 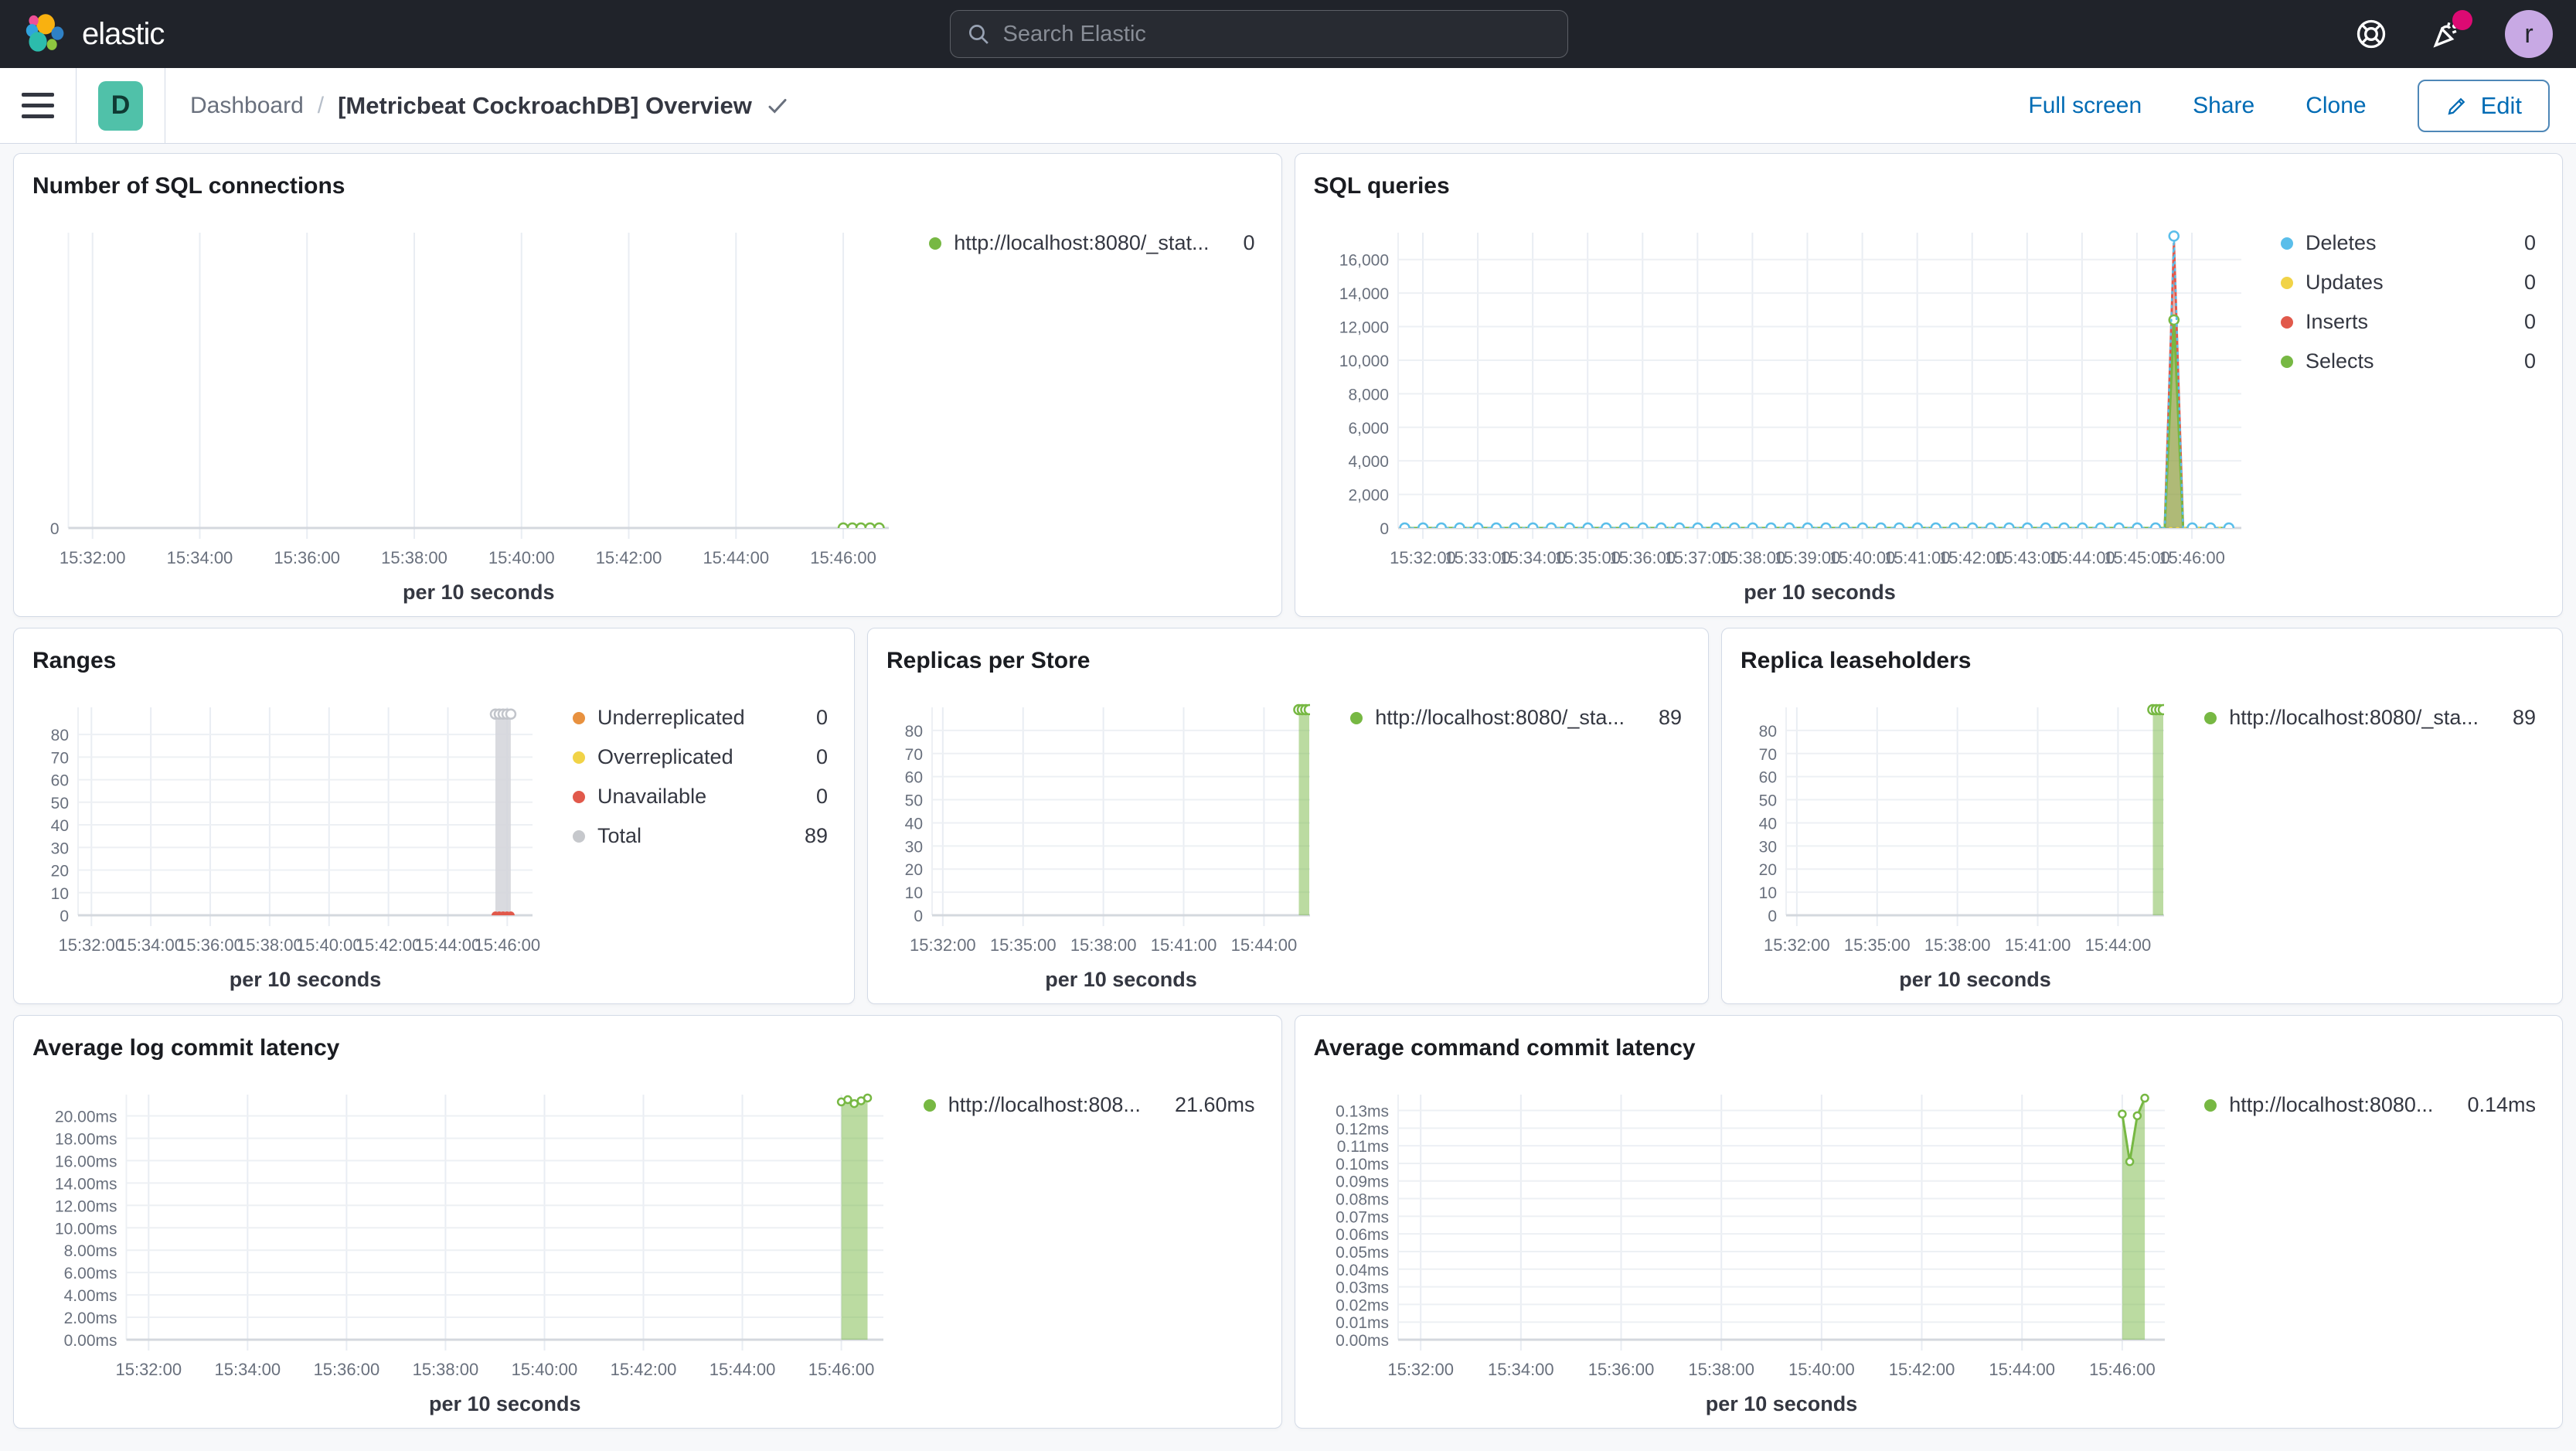 What do you see at coordinates (2408, 322) in the screenshot?
I see `legend-item: Inserts 0` at bounding box center [2408, 322].